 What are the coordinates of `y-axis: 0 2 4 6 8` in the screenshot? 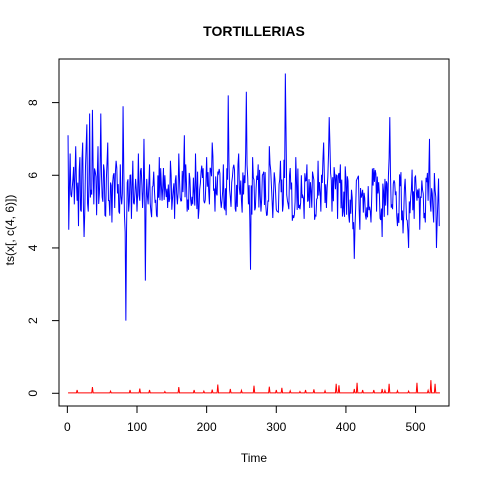 It's located at (43, 248).